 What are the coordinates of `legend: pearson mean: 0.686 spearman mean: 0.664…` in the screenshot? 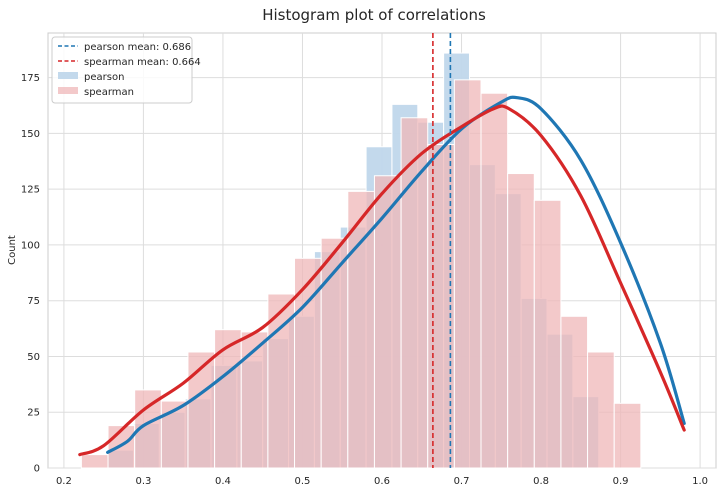 It's located at (126, 70).